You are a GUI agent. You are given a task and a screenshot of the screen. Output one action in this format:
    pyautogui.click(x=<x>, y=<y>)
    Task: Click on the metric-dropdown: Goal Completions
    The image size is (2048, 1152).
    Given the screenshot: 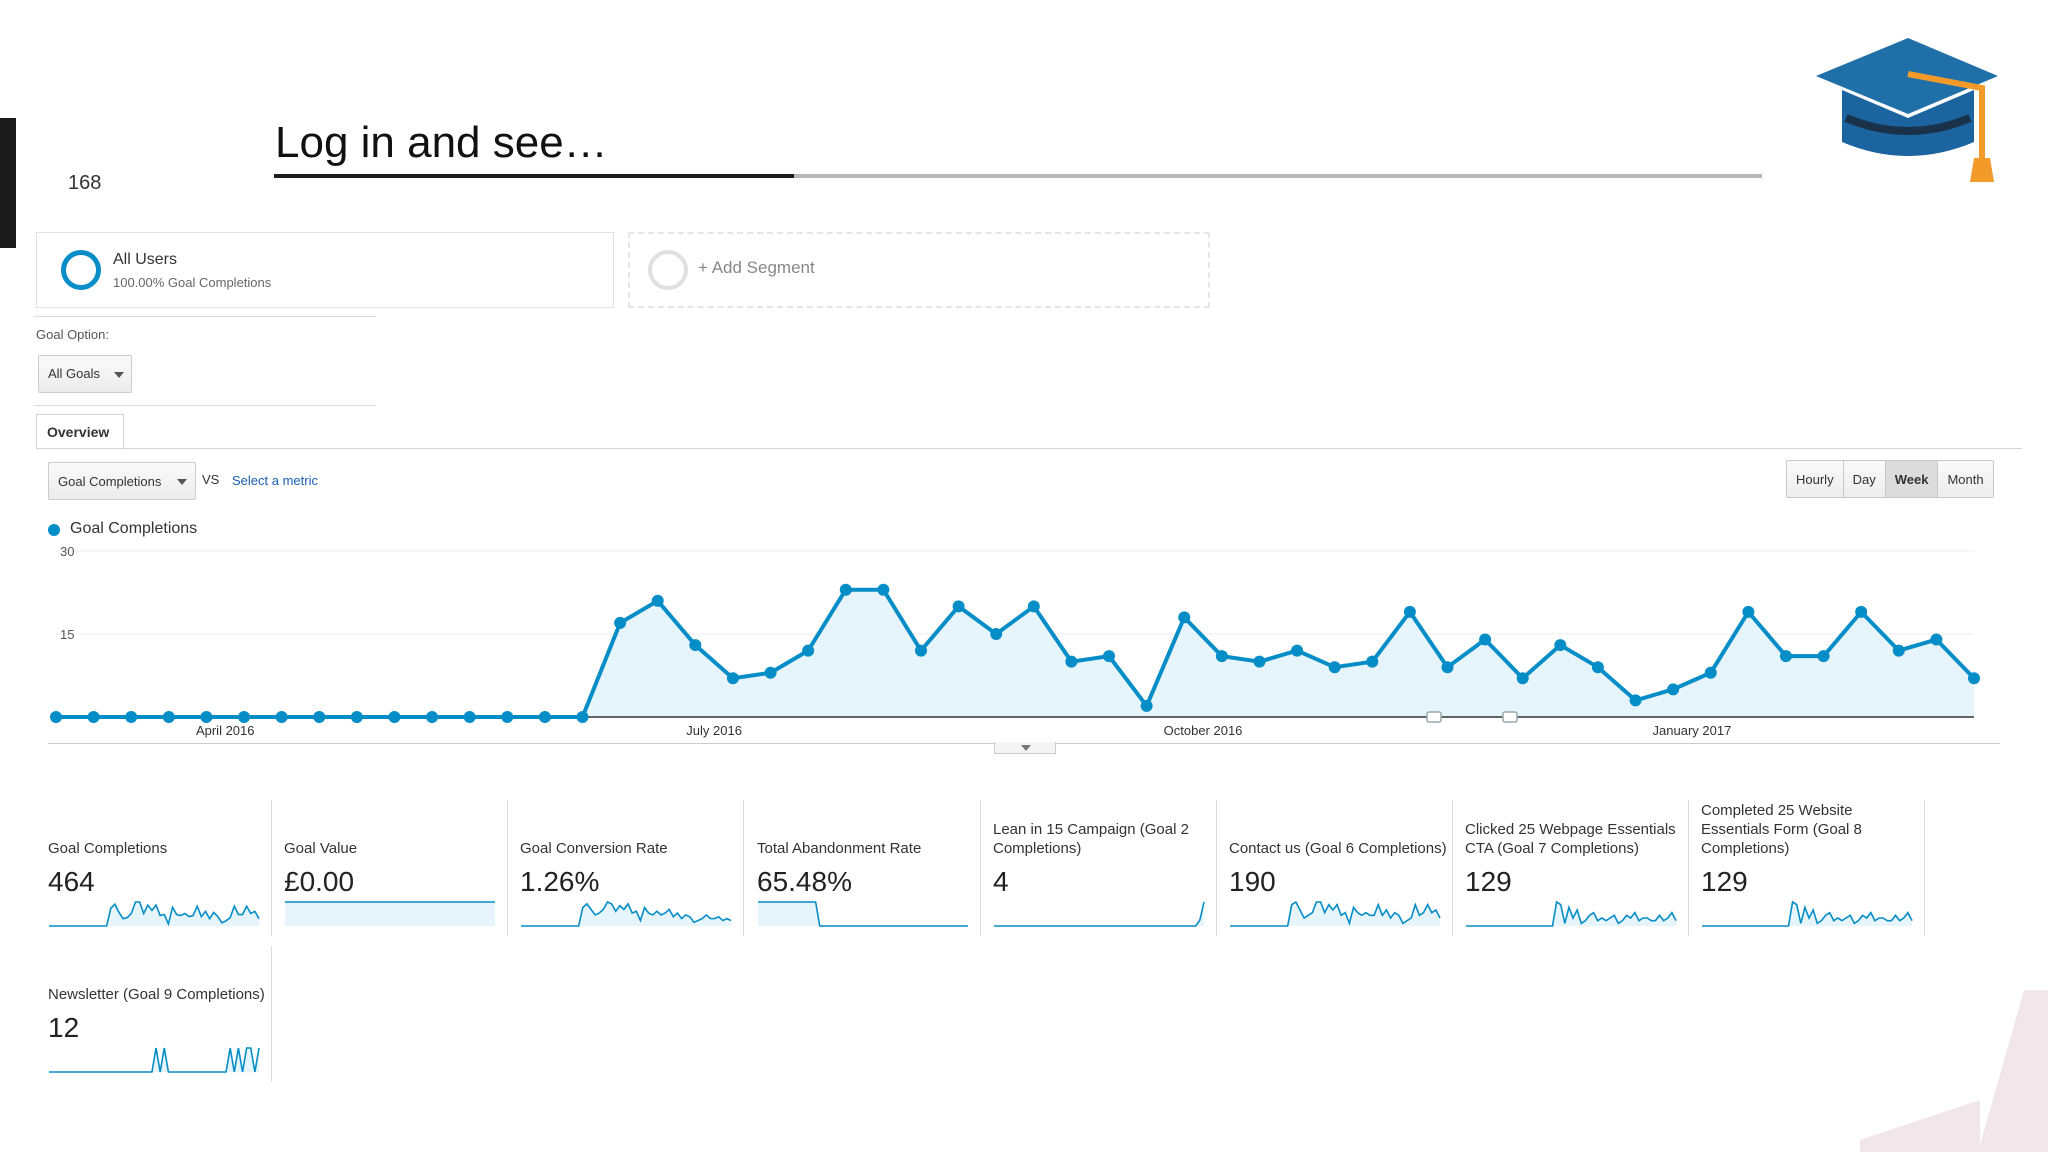 What is the action you would take?
    pyautogui.click(x=122, y=481)
    